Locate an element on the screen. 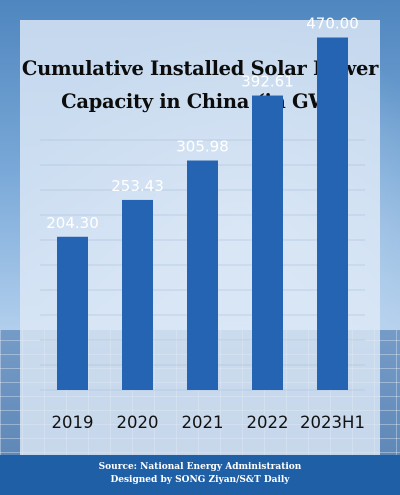  bar-2023h1 is located at coordinates (332, 213).